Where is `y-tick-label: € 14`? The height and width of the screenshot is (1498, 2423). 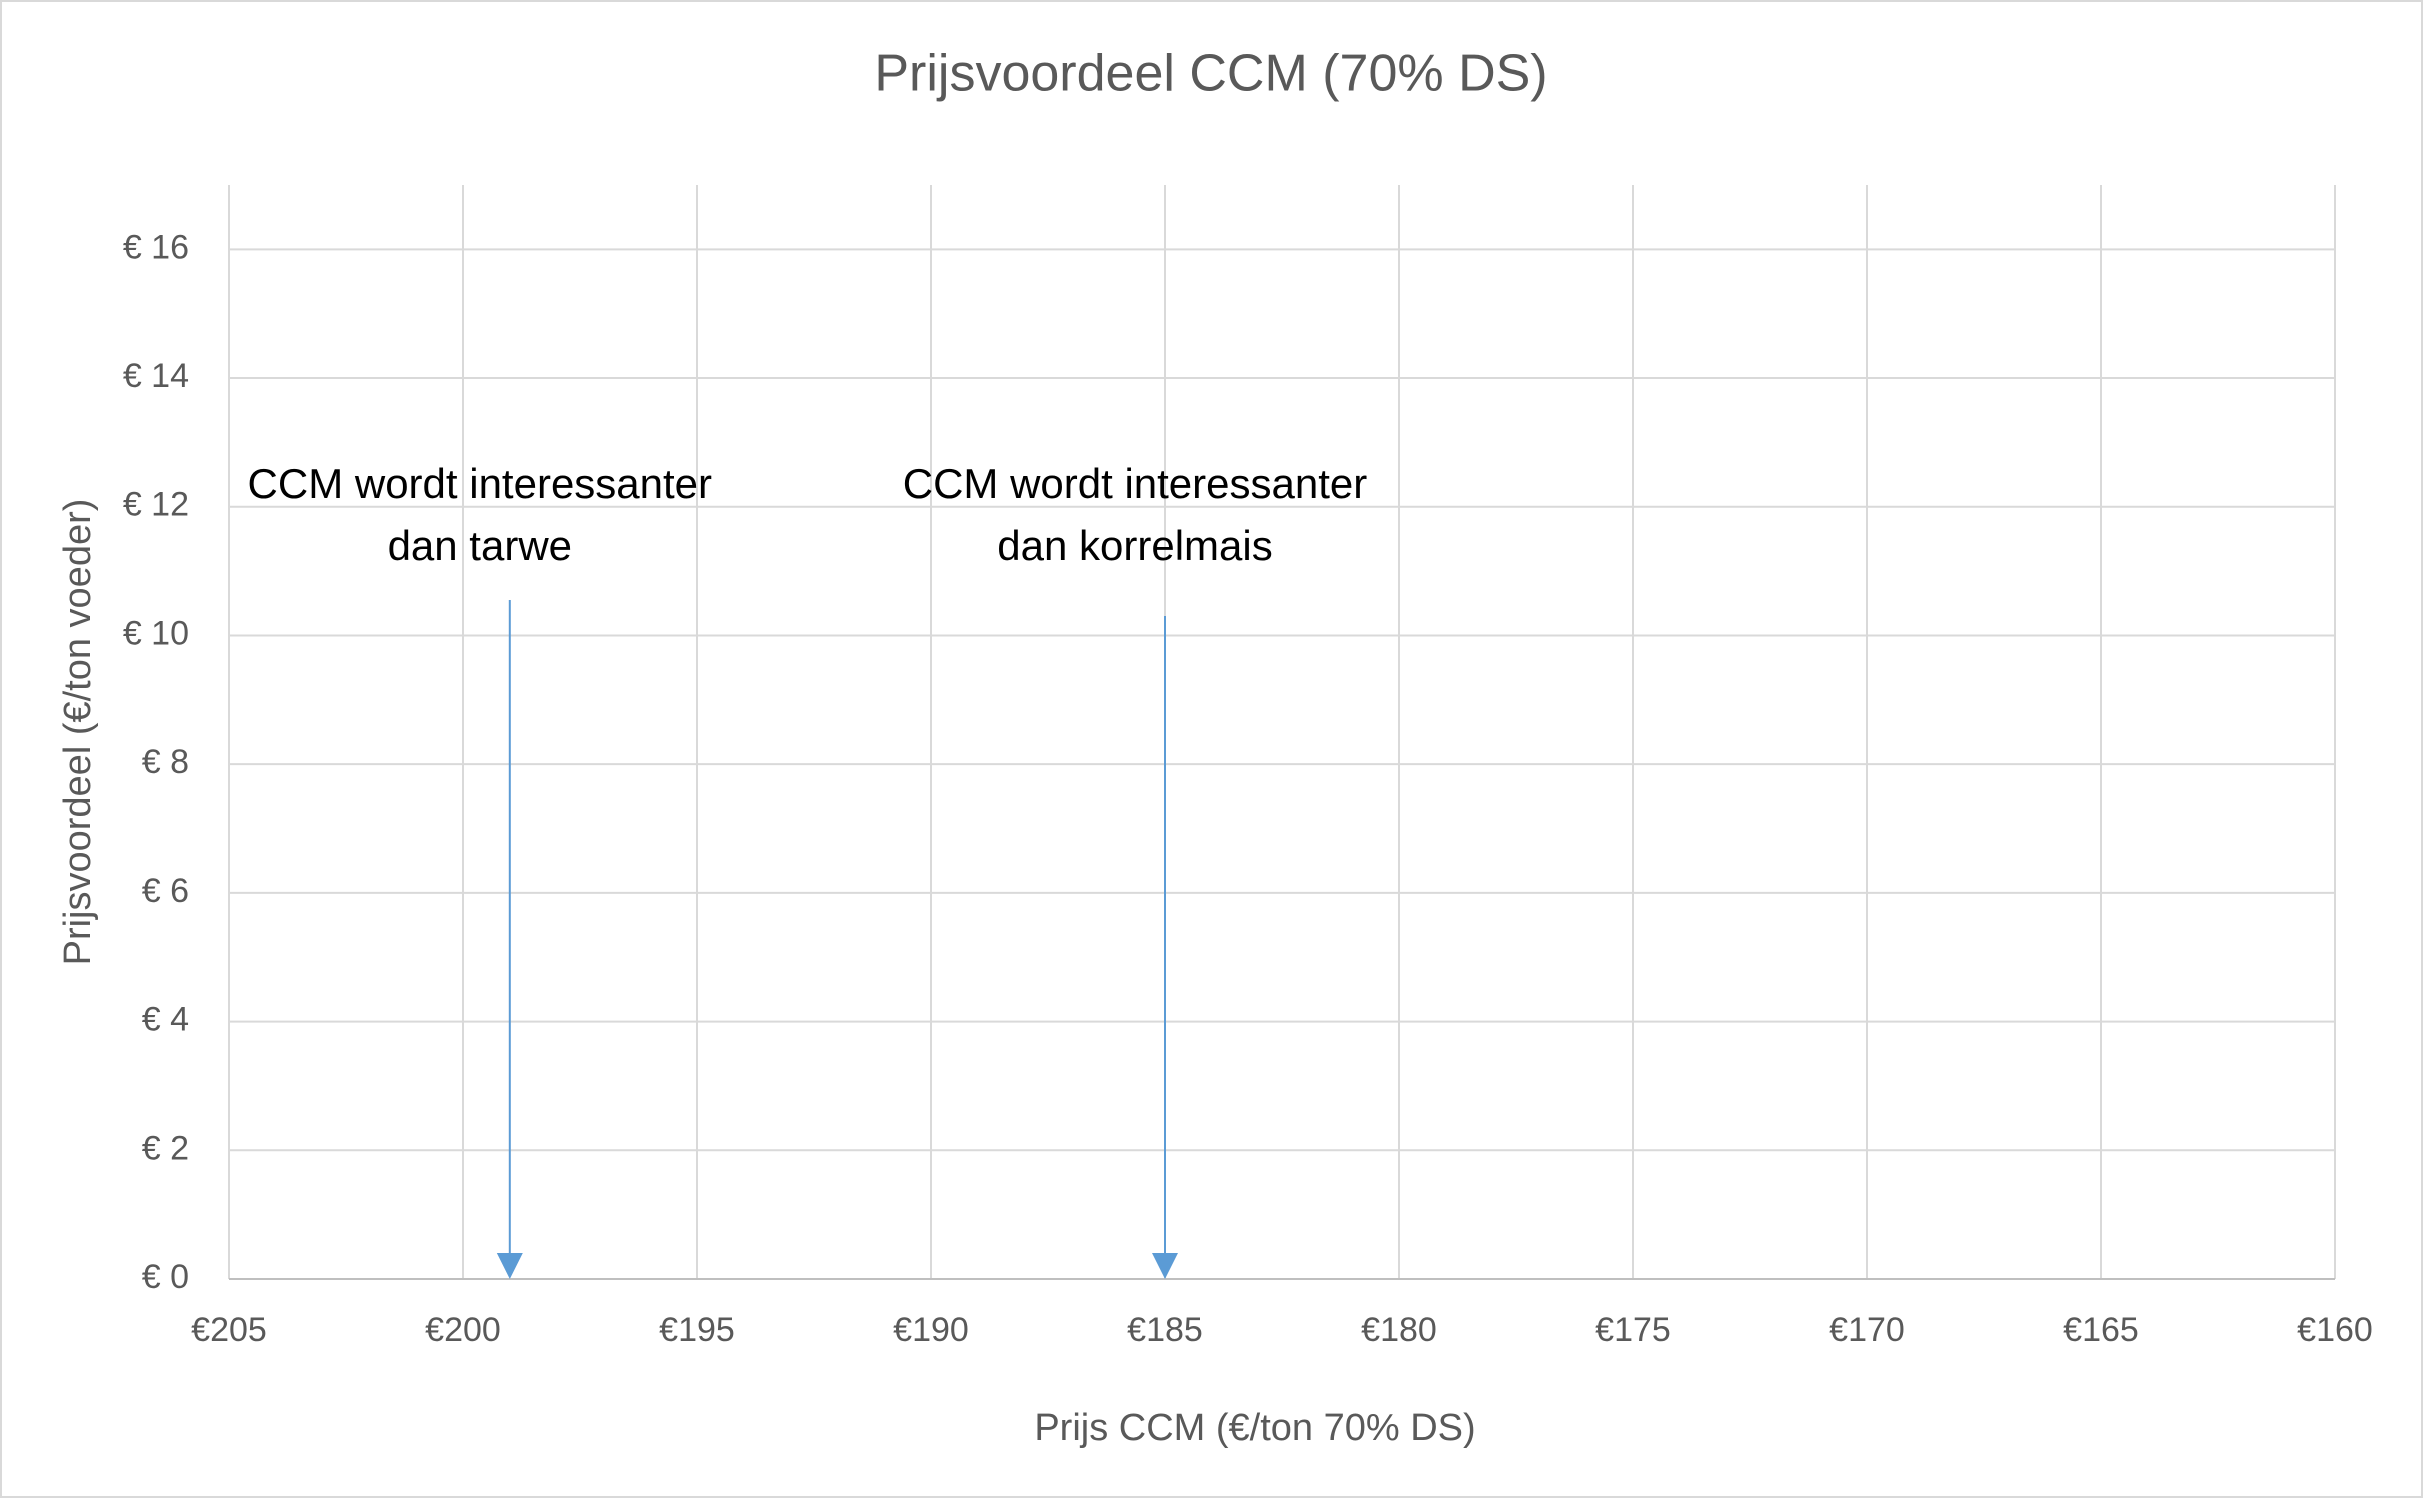
y-tick-label: € 14 is located at coordinates (156, 376).